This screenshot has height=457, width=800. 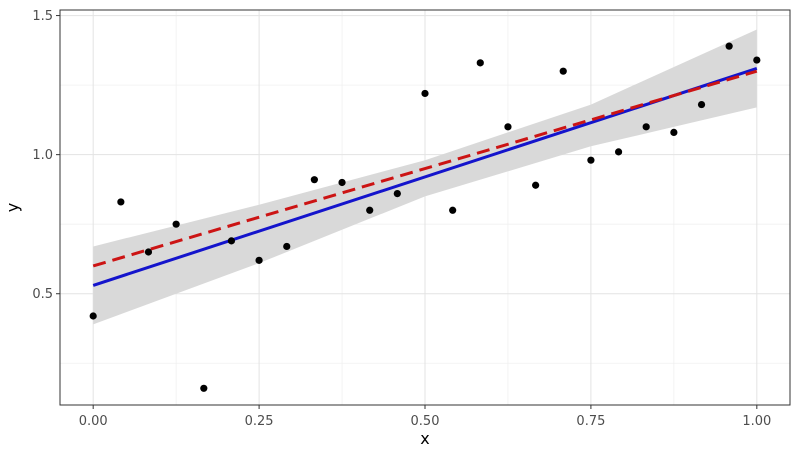 I want to click on x-tick-label: 0.75, so click(x=590, y=421).